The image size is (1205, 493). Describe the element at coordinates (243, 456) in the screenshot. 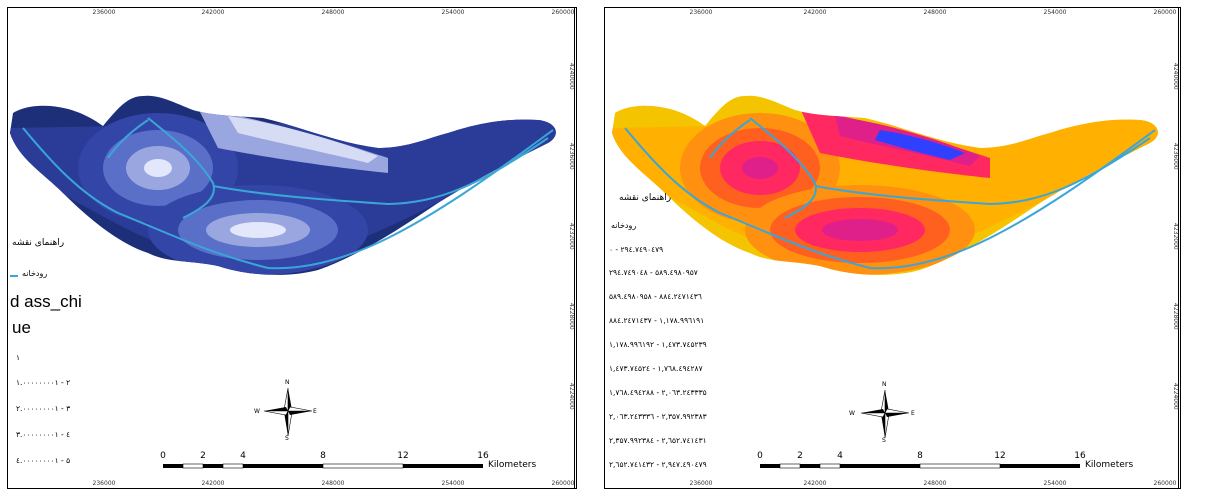

I see `left-scale-label-4: 4` at that location.